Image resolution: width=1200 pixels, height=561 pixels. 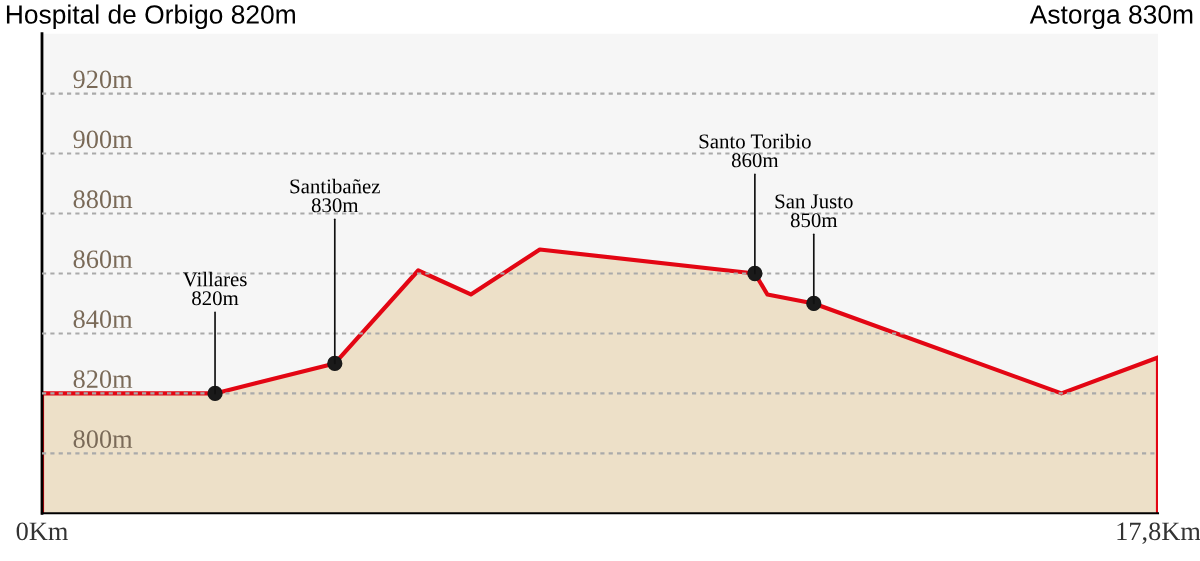 What do you see at coordinates (103, 439) in the screenshot?
I see `y-tick-label: 800m` at bounding box center [103, 439].